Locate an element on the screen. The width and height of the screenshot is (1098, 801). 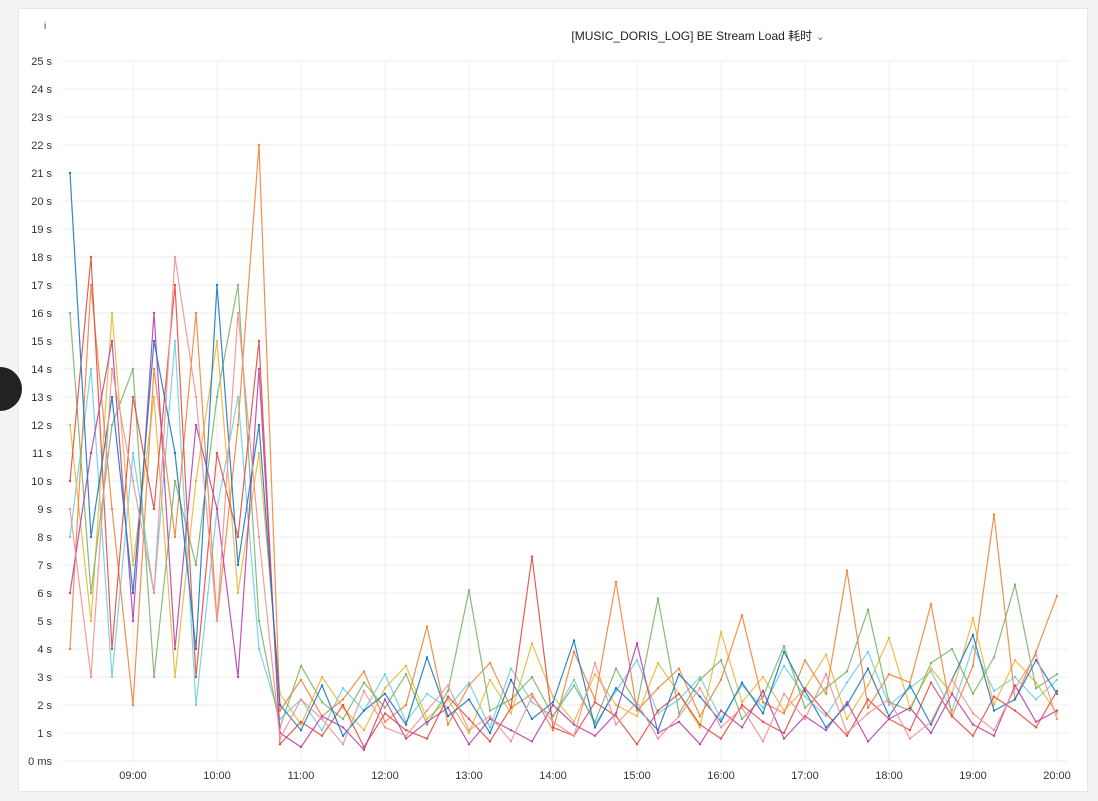
y-tick-label: 14 s is located at coordinates (41, 370).